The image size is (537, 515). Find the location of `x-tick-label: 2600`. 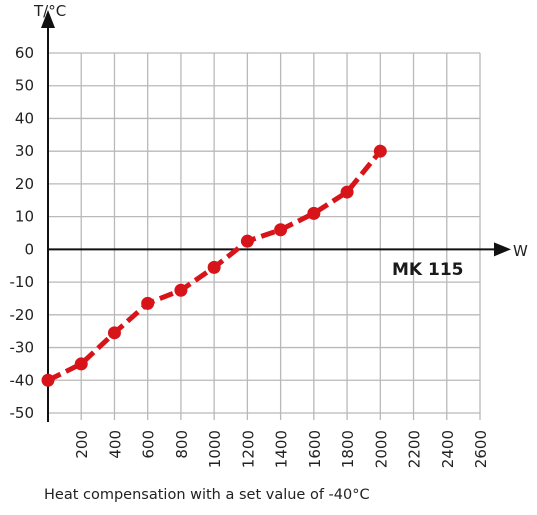

x-tick-label: 2600 is located at coordinates (481, 449).